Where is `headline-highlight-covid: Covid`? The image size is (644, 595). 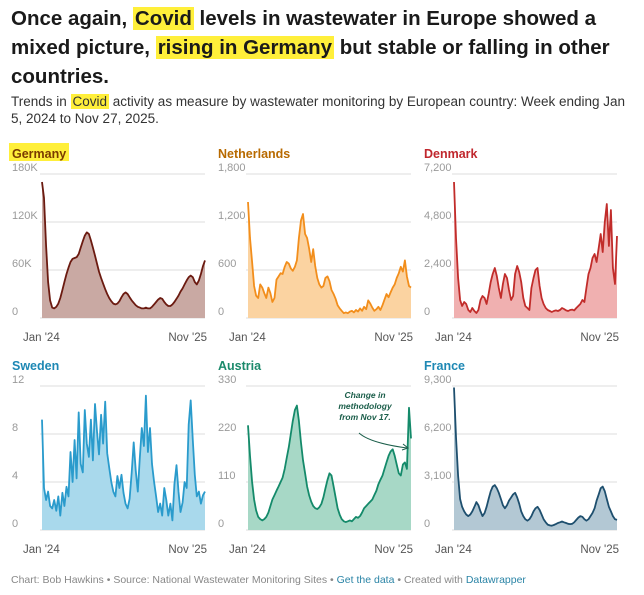 headline-highlight-covid: Covid is located at coordinates (163, 18).